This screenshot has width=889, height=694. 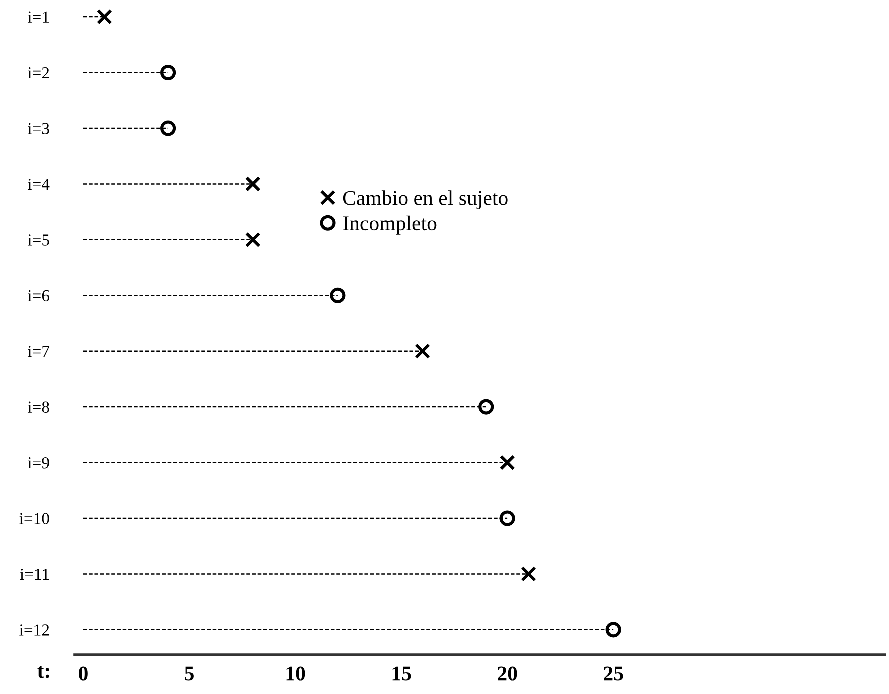 What do you see at coordinates (39, 184) in the screenshot?
I see `y-tick-label: i=4` at bounding box center [39, 184].